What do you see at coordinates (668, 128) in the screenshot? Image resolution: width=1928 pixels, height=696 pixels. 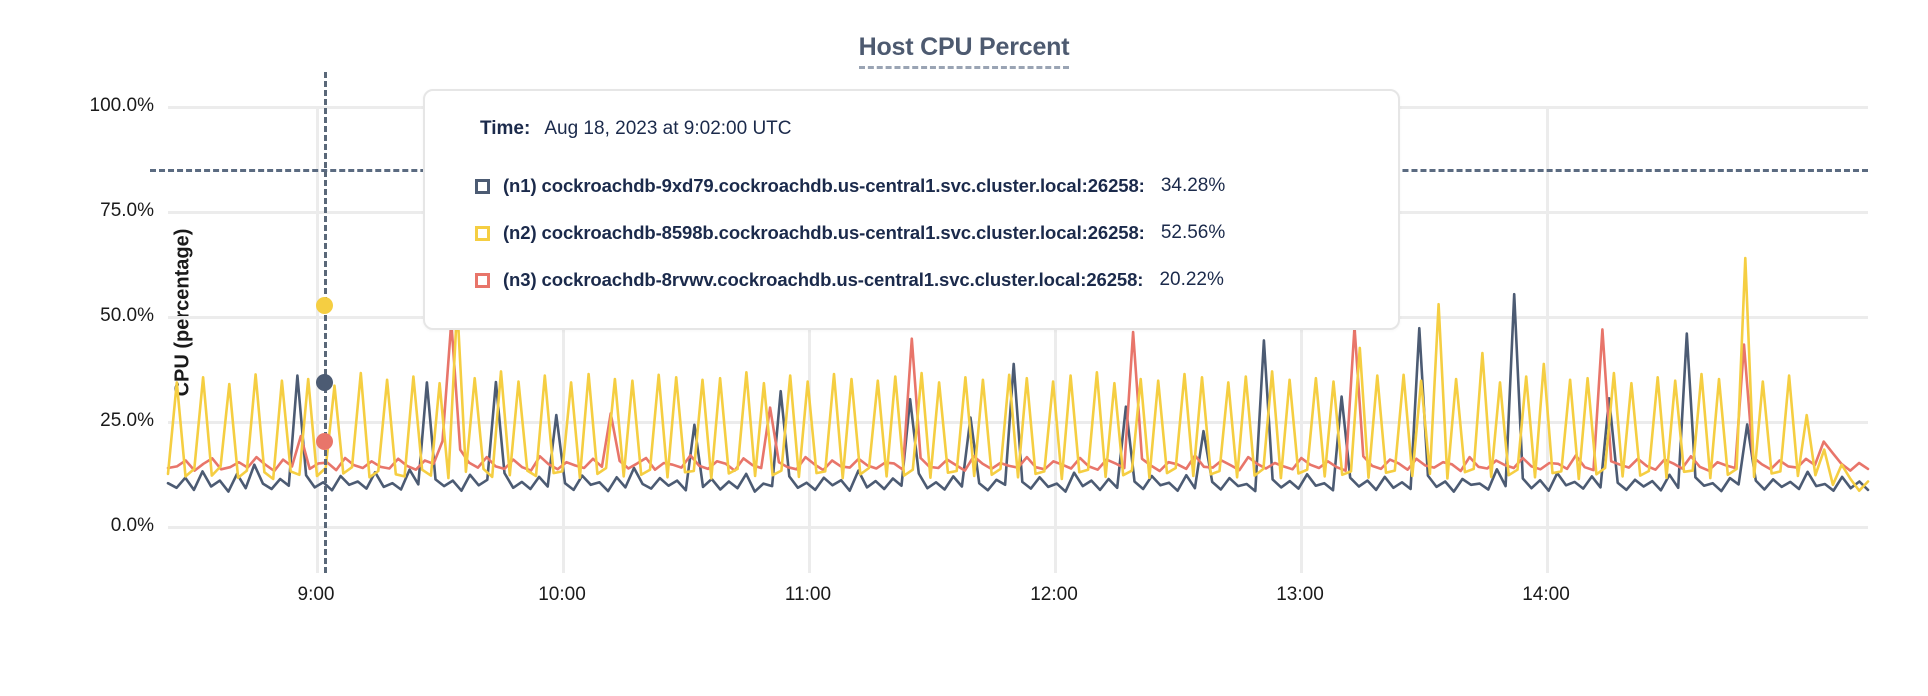 I see `tooltip-time-value: Aug 18, 2023 at 9:02:00 UTC` at bounding box center [668, 128].